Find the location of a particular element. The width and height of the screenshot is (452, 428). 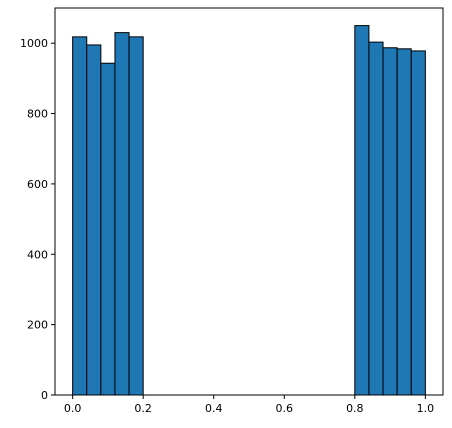

y-tick-label: 200 is located at coordinates (37, 325).